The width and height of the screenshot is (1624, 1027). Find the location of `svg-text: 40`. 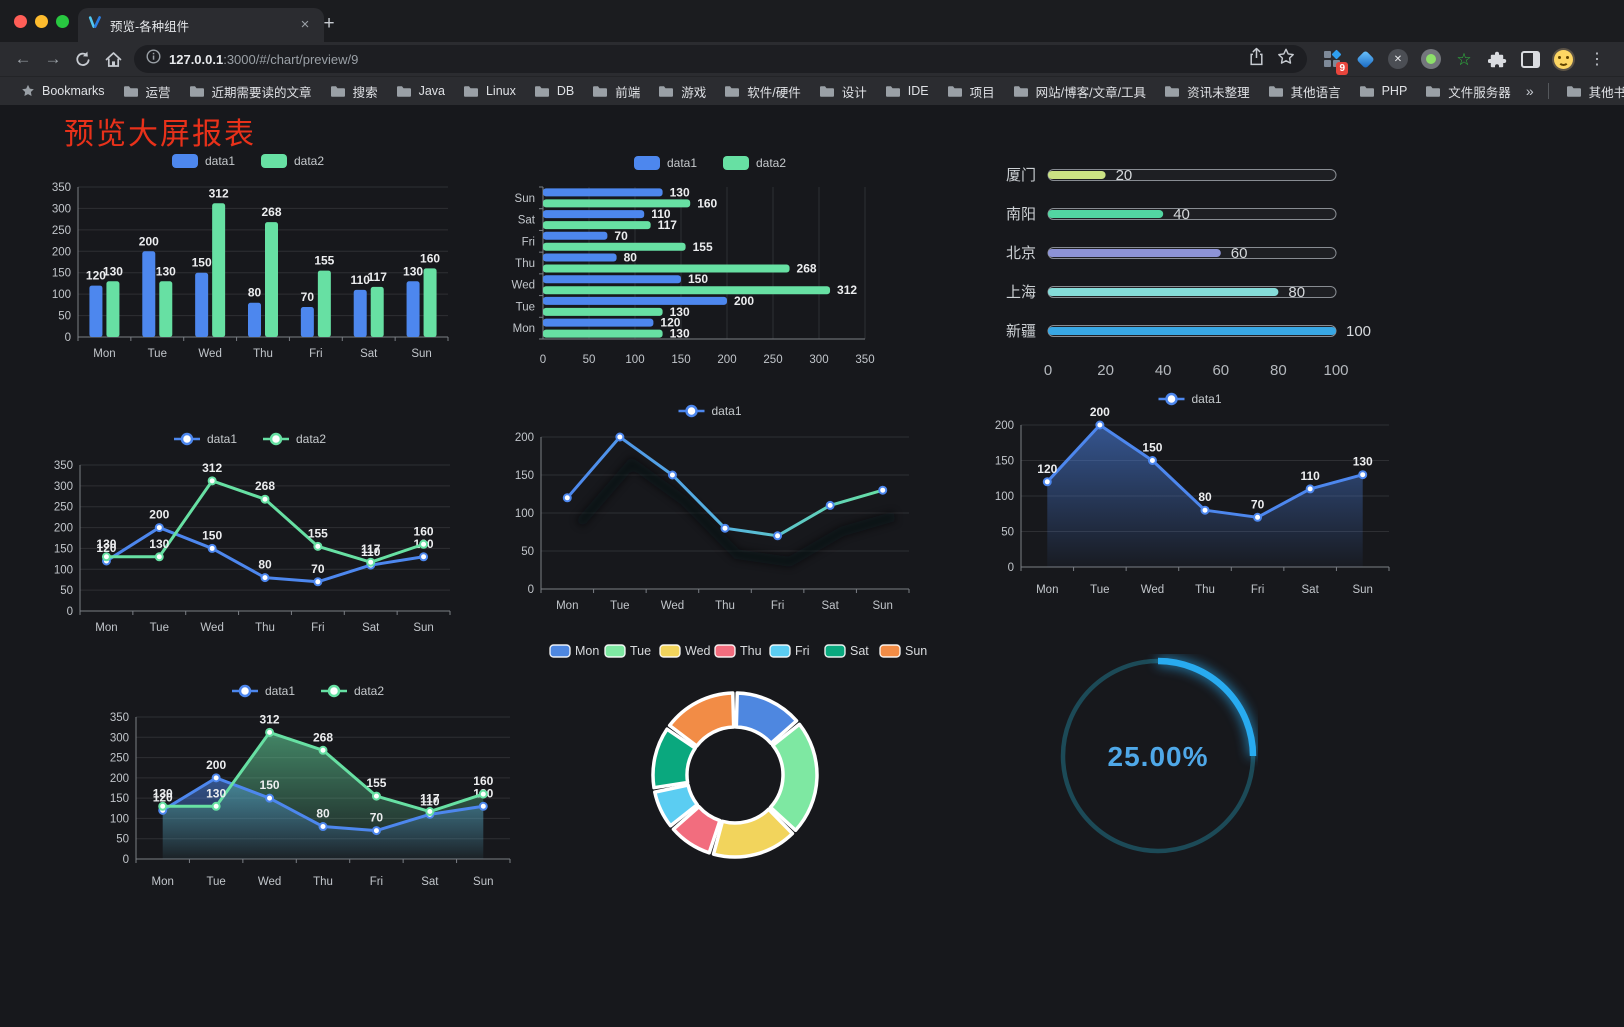

svg-text: 40 is located at coordinates (1181, 214).